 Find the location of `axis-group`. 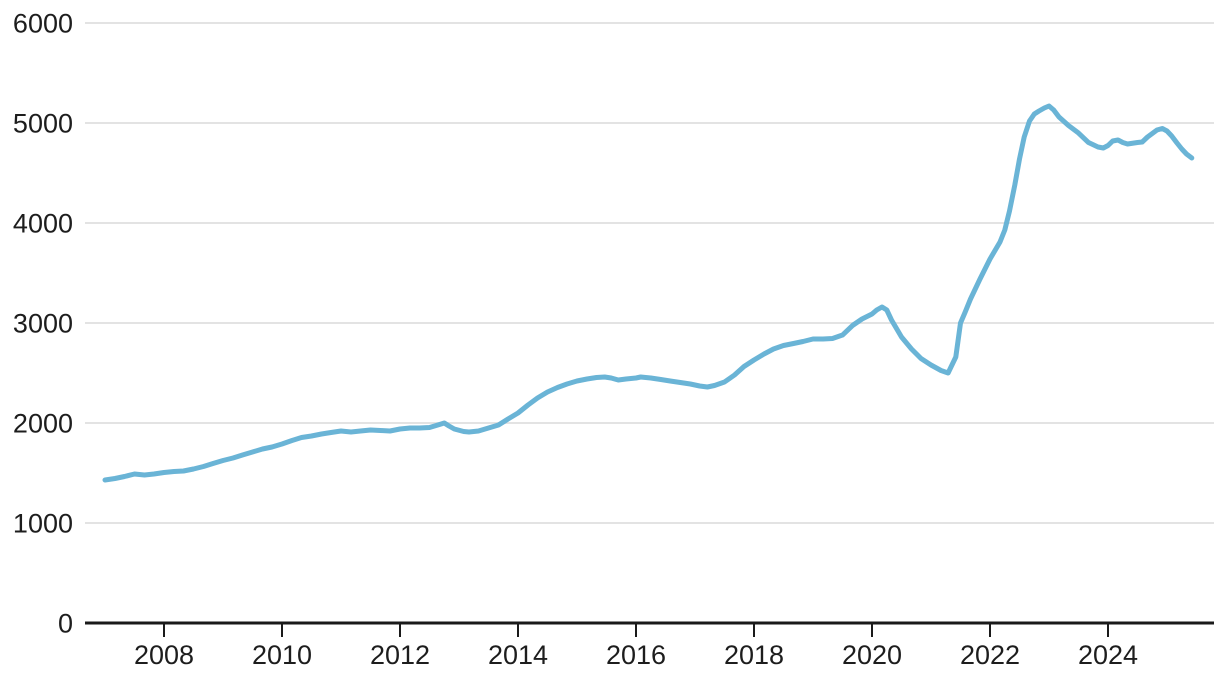

axis-group is located at coordinates (649, 629).